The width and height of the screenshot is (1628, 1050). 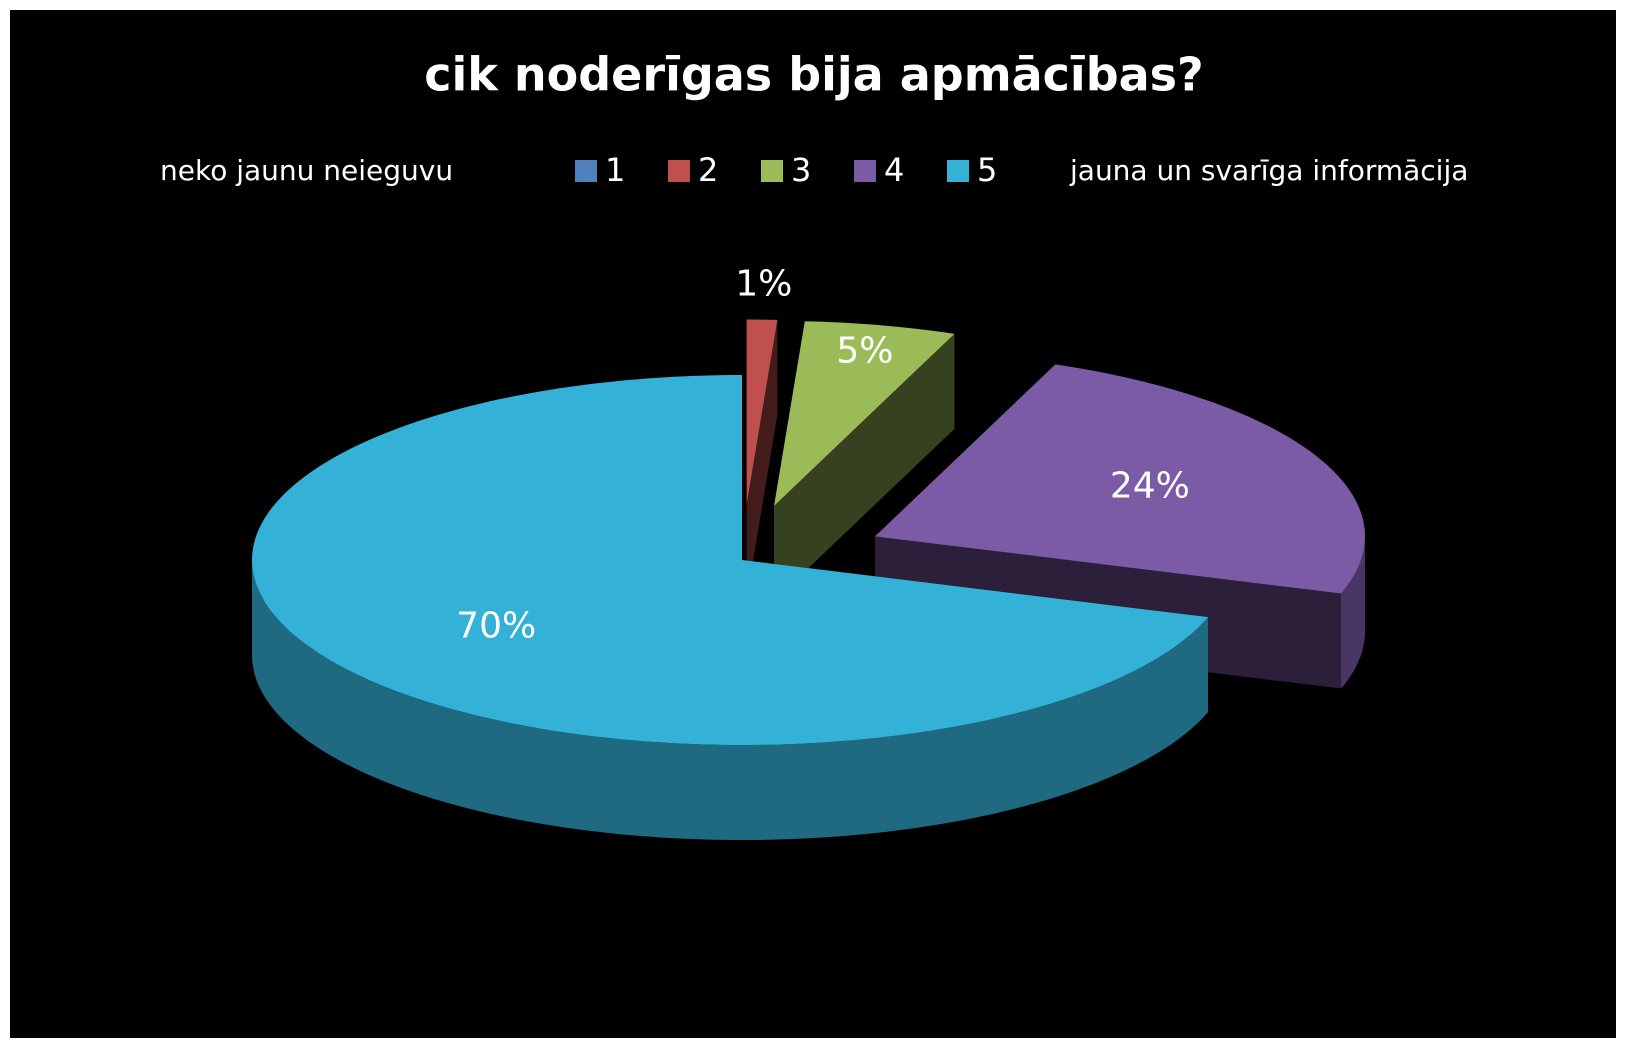 What do you see at coordinates (306, 170) in the screenshot?
I see `legend-left-text: neko jaunu neieguvu` at bounding box center [306, 170].